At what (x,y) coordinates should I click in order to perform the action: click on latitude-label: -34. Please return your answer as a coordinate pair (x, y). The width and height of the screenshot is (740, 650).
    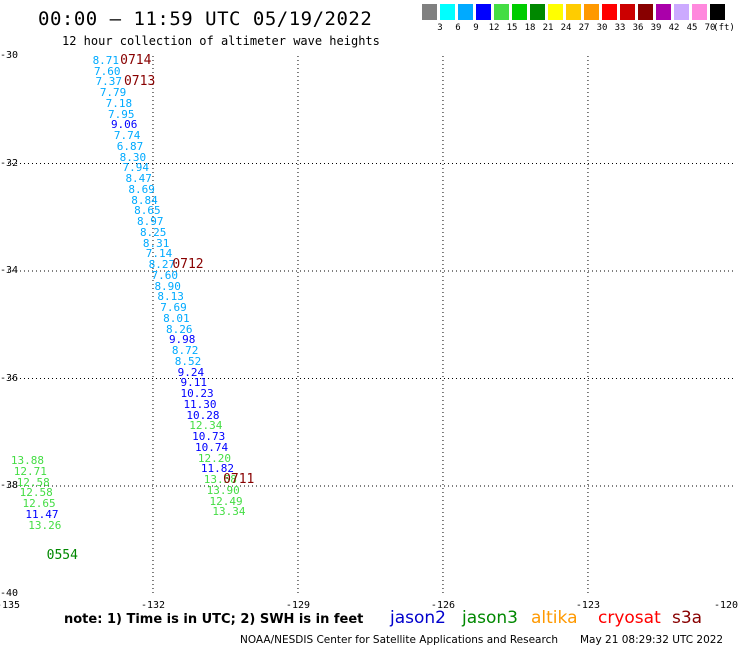
    Looking at the image, I should click on (9, 270).